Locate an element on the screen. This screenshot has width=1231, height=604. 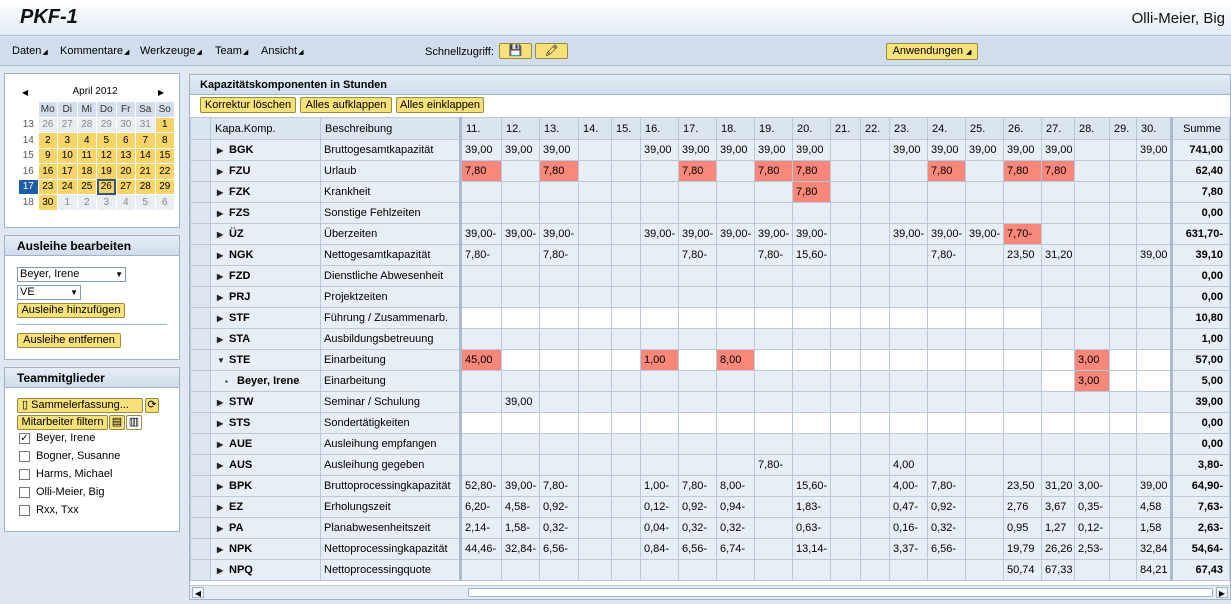
day-value-cell: 84,21 is located at coordinates (1154, 570).